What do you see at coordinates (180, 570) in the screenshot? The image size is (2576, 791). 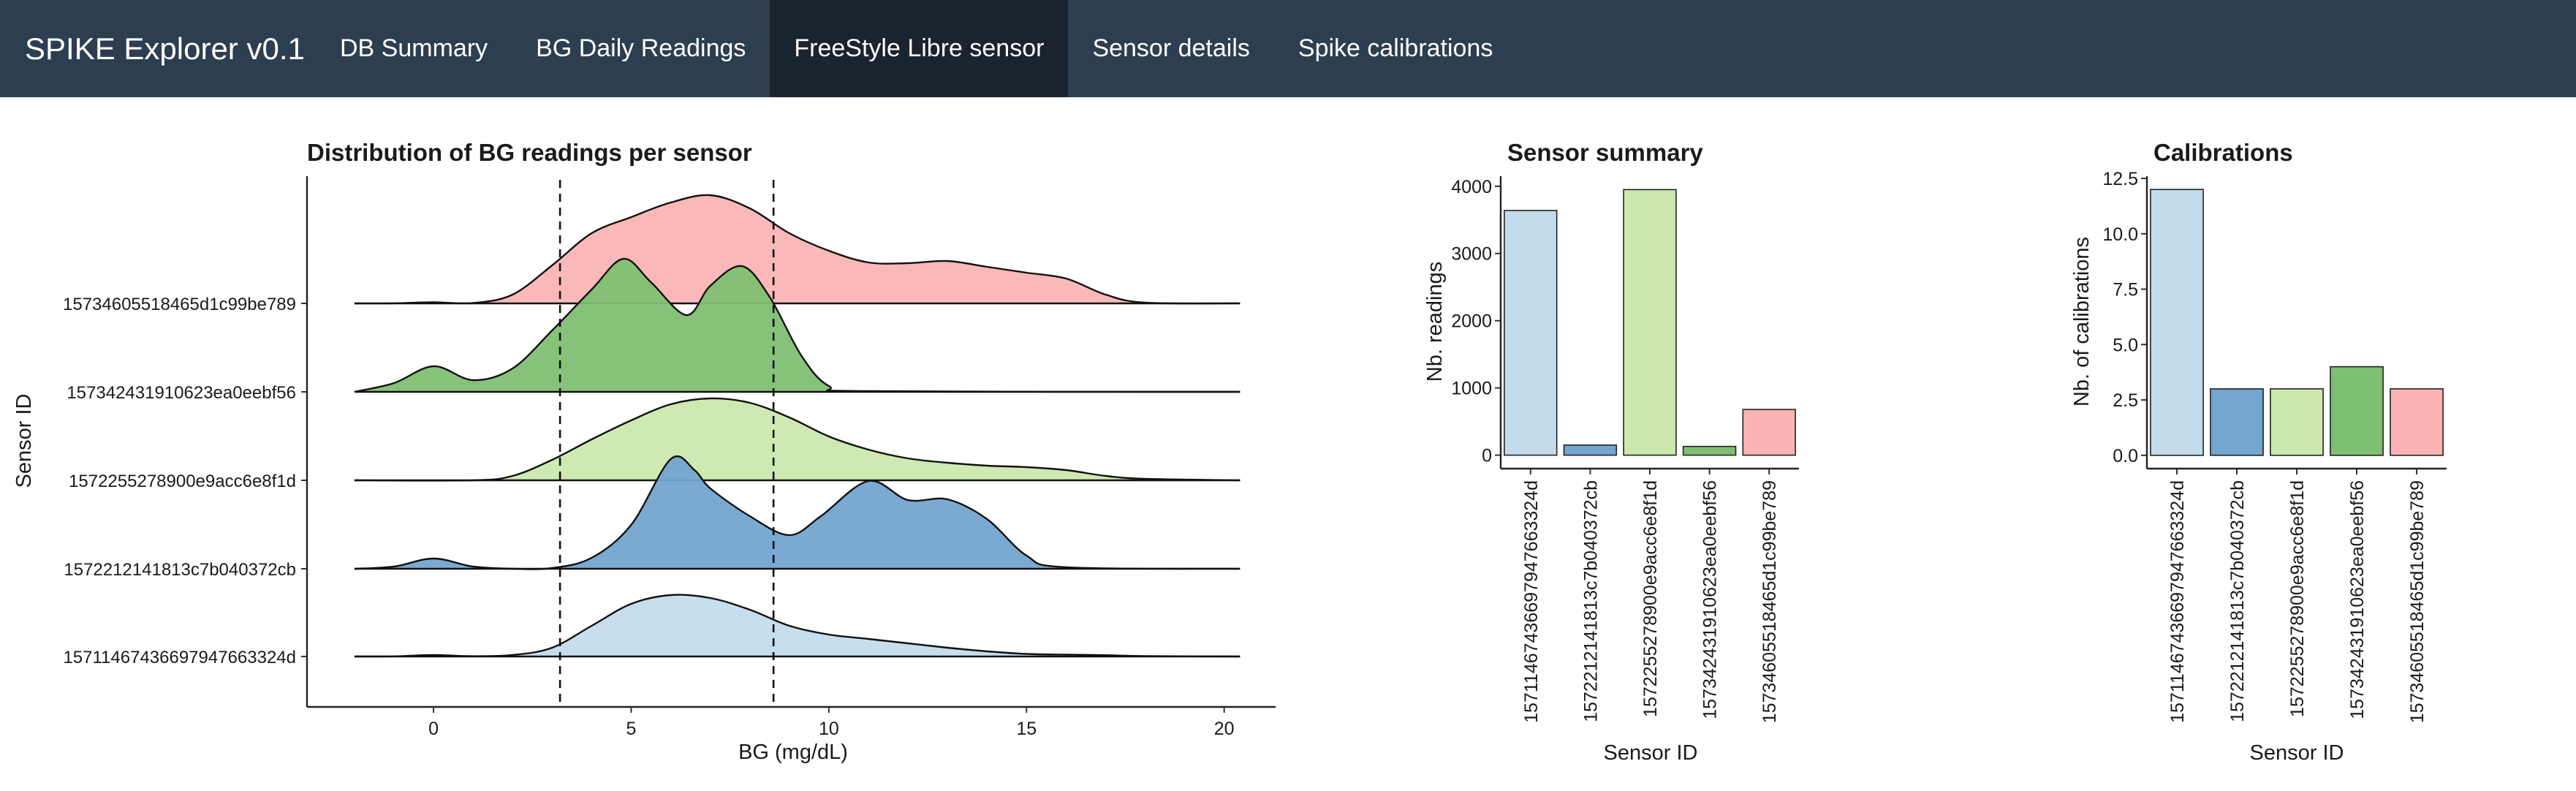 I see `y-tick-label: 1572212141813c7b040372cb` at bounding box center [180, 570].